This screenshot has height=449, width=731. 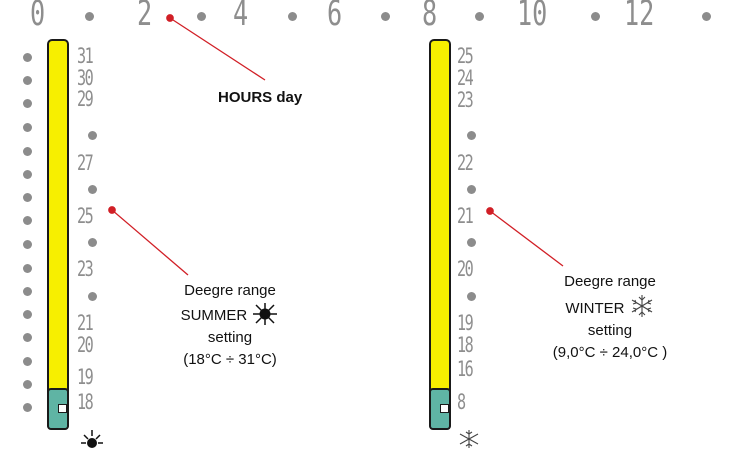 What do you see at coordinates (595, 308) in the screenshot?
I see `caption-season: WINTER` at bounding box center [595, 308].